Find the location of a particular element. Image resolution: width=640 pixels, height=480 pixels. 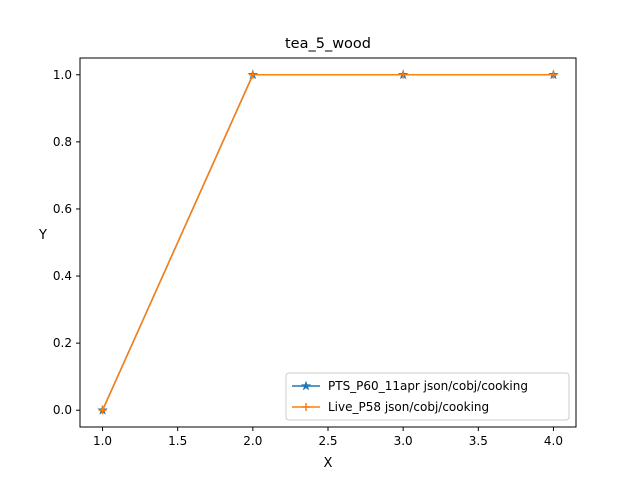

chart-title: tea_5_wood is located at coordinates (328, 44).